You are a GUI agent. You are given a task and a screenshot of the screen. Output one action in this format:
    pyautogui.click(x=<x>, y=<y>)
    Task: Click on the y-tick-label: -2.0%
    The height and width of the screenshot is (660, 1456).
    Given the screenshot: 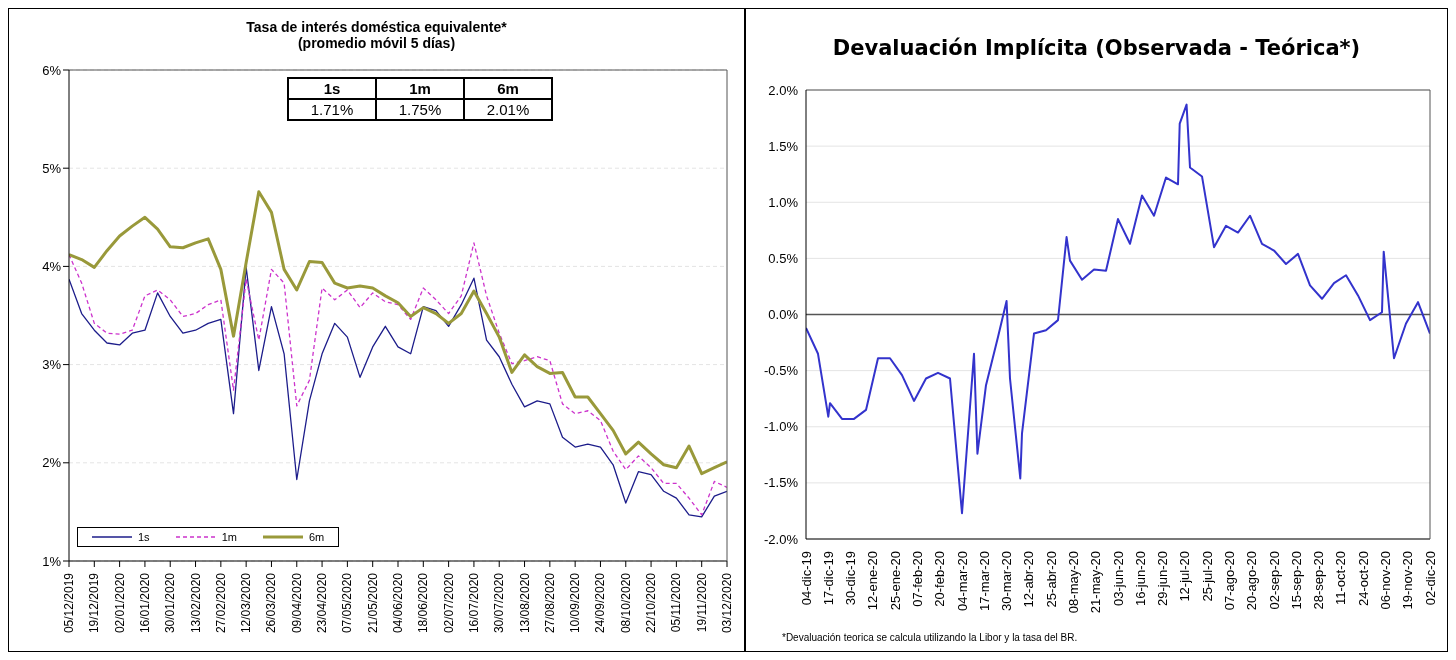 What is the action you would take?
    pyautogui.click(x=781, y=539)
    